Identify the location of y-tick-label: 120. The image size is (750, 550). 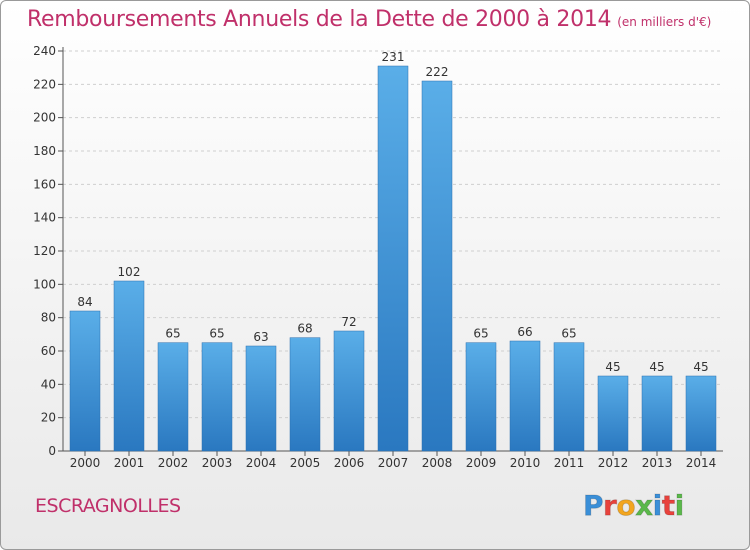
(44, 251).